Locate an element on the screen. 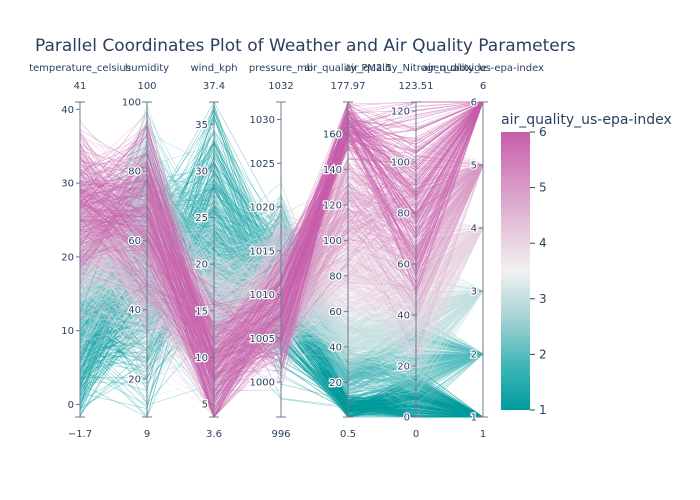 This screenshot has width=700, height=500. axis-min-label: 9 is located at coordinates (147, 434).